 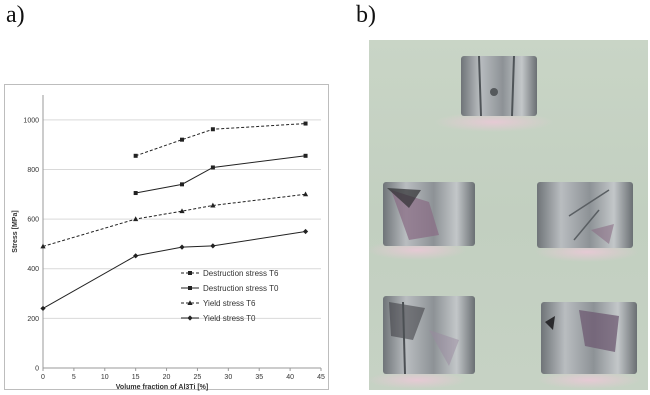 I want to click on x-tick-label: 25, so click(x=198, y=377).